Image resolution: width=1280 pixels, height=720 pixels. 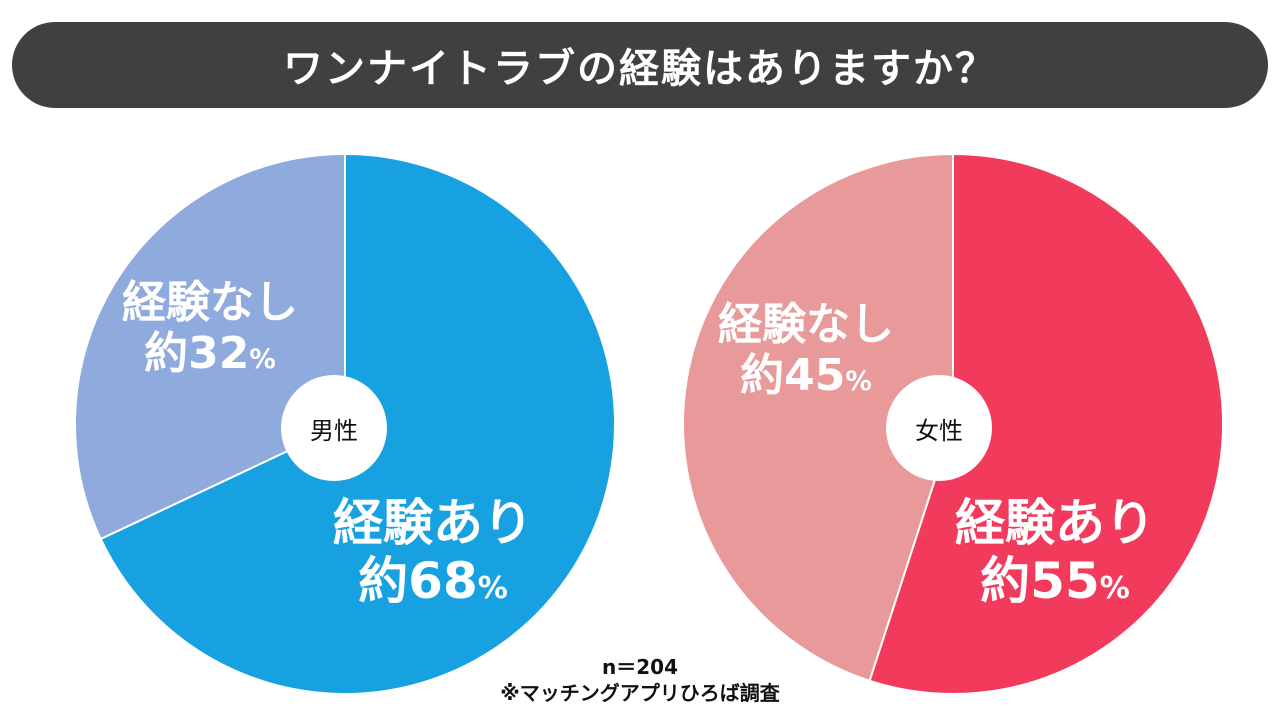 I want to click on female-no-label-text: 経験なし, so click(x=806, y=324).